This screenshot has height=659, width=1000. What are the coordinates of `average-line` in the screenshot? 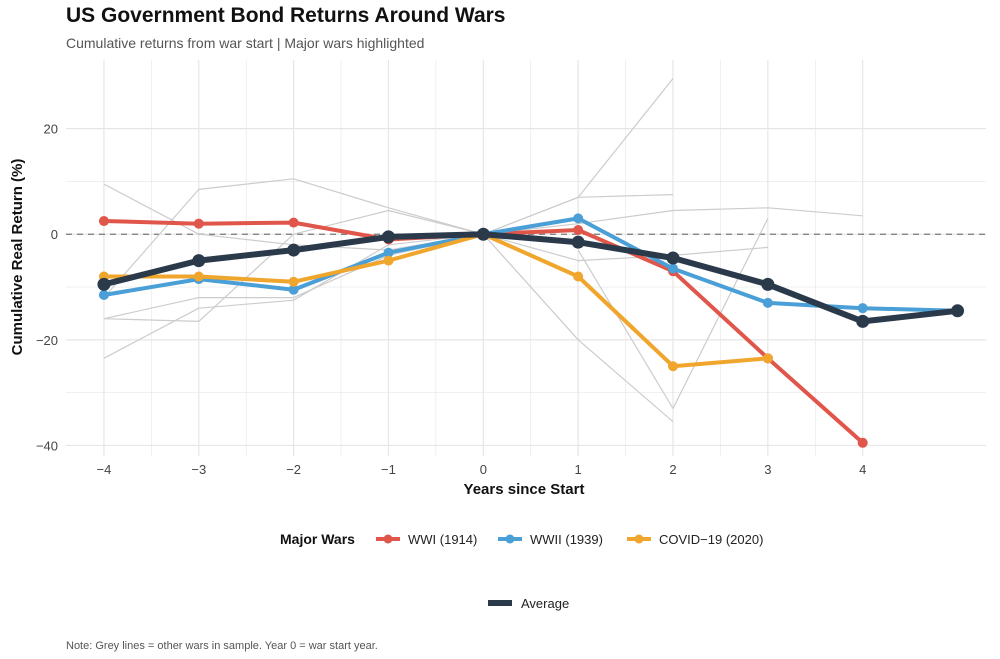 It's located at (530, 278).